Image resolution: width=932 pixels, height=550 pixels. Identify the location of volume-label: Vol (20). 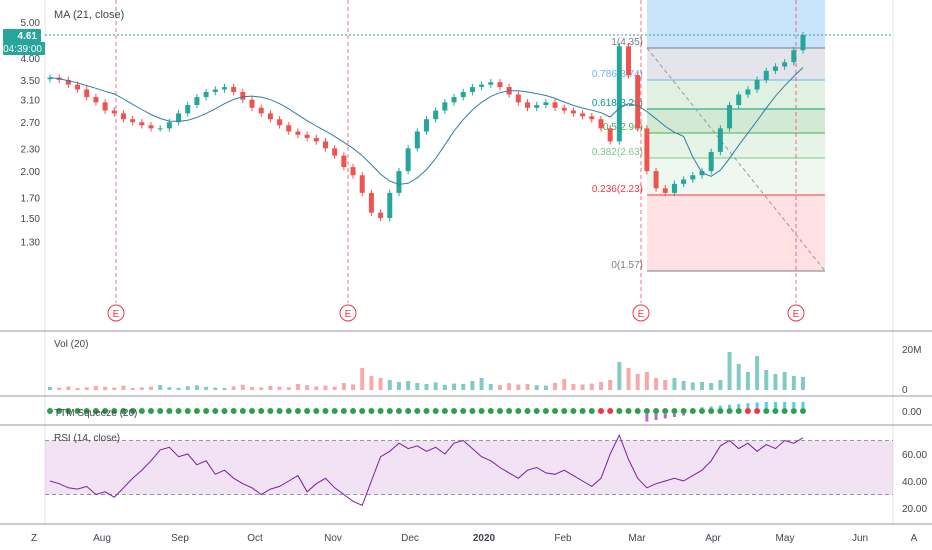
(71, 344).